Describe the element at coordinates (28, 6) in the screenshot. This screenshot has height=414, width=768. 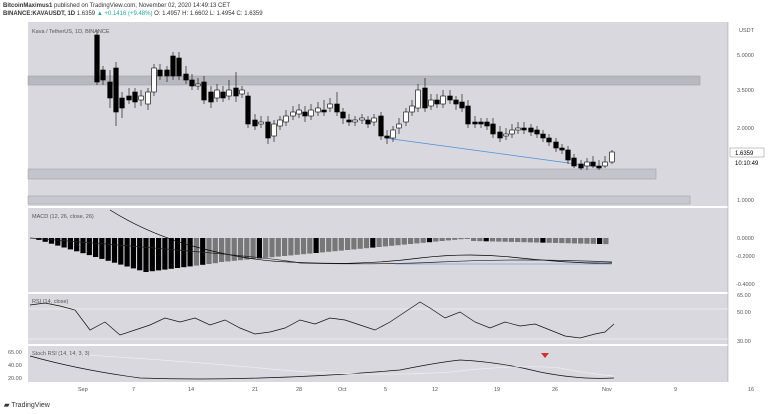
I see `author-name: BitcoinMaximus1` at that location.